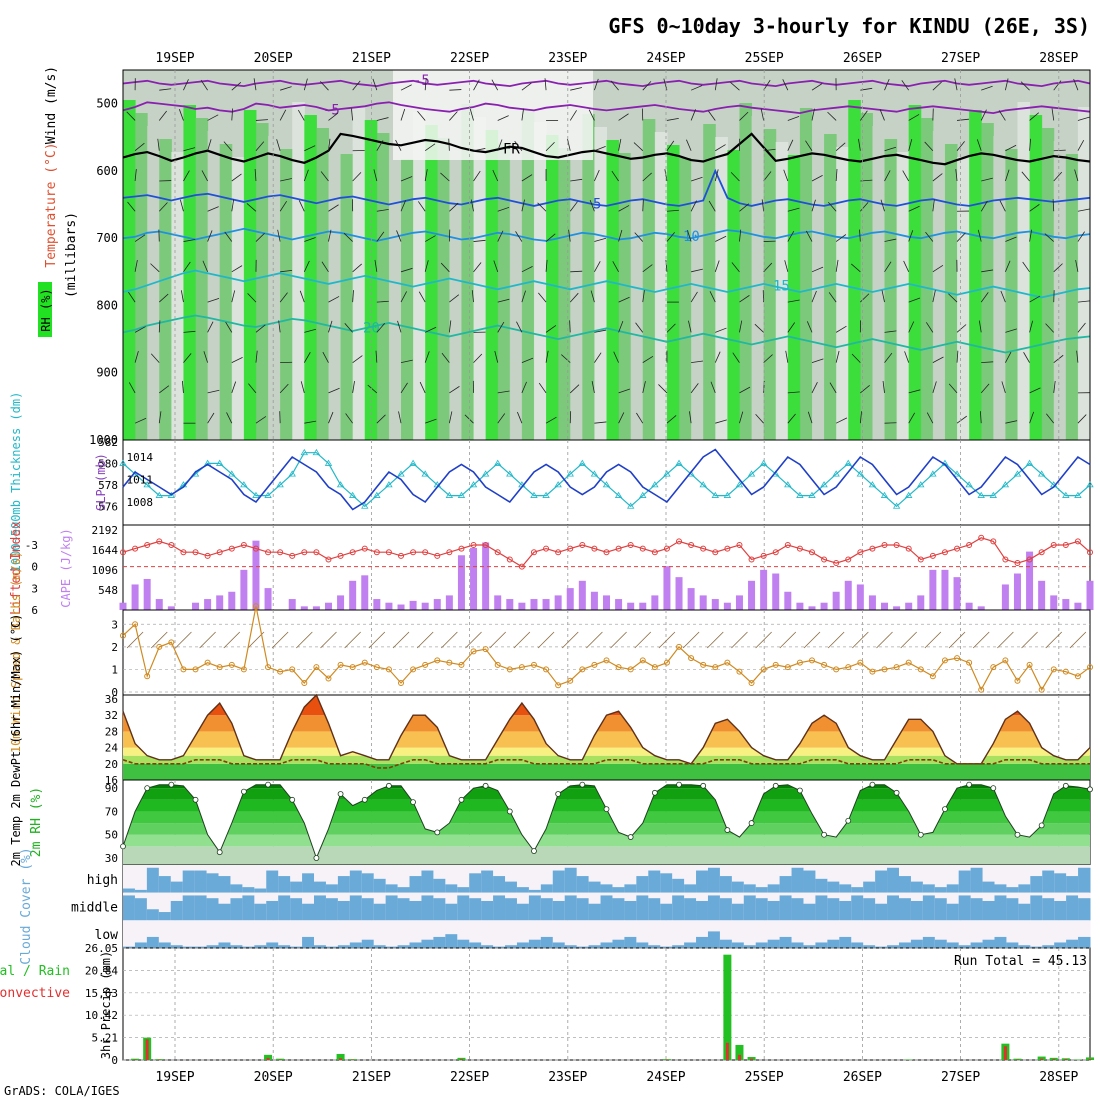 The height and width of the screenshot is (1100, 1100). What do you see at coordinates (606, 855) in the screenshot?
I see `rh-band` at bounding box center [606, 855].